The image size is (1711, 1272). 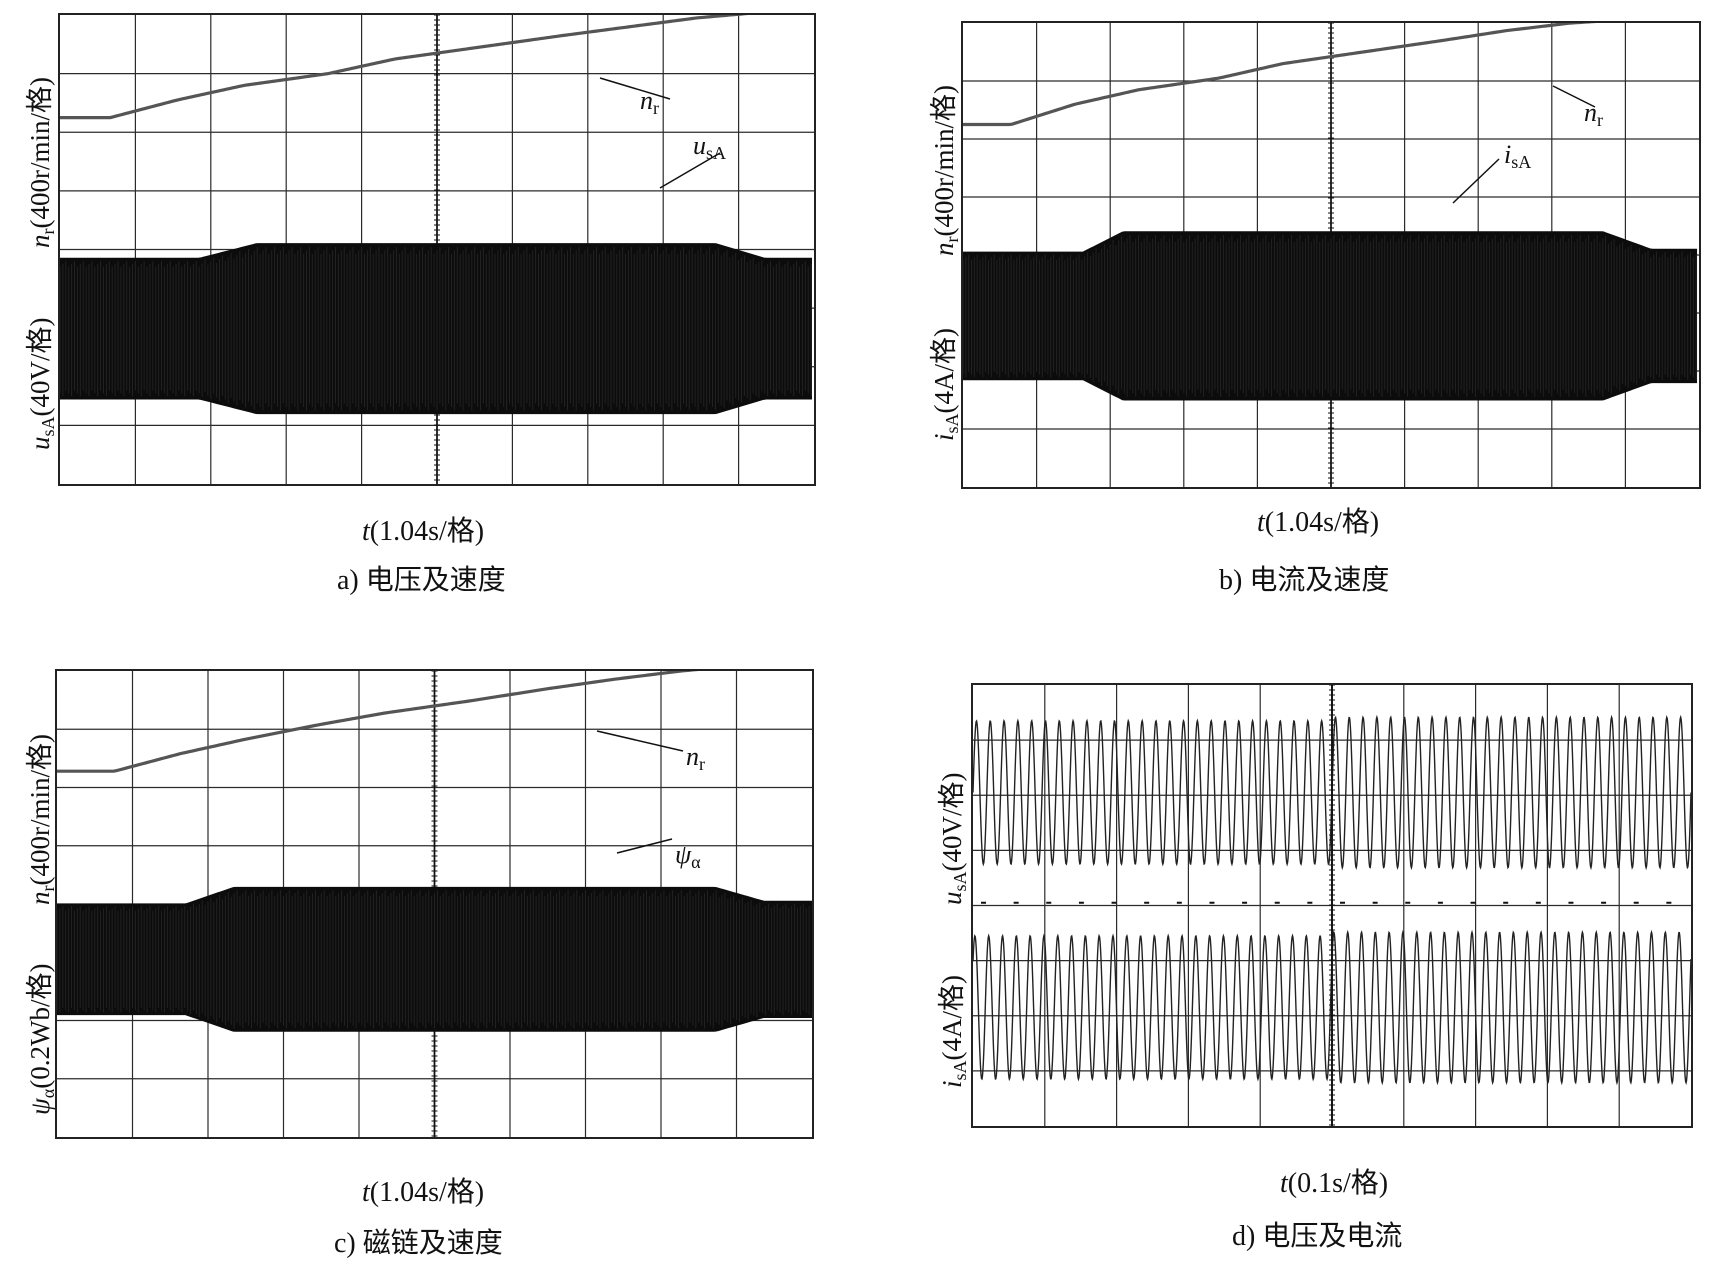 What do you see at coordinates (688, 856) in the screenshot?
I see `series-label-c-psi: ψα` at bounding box center [688, 856].